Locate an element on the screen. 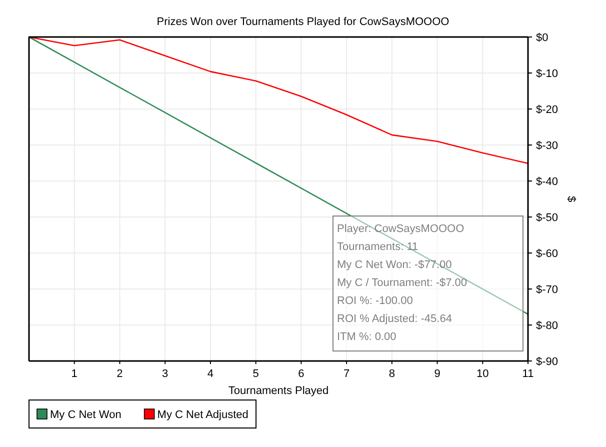 The width and height of the screenshot is (606, 447). x-tick-label: 10 is located at coordinates (482, 374).